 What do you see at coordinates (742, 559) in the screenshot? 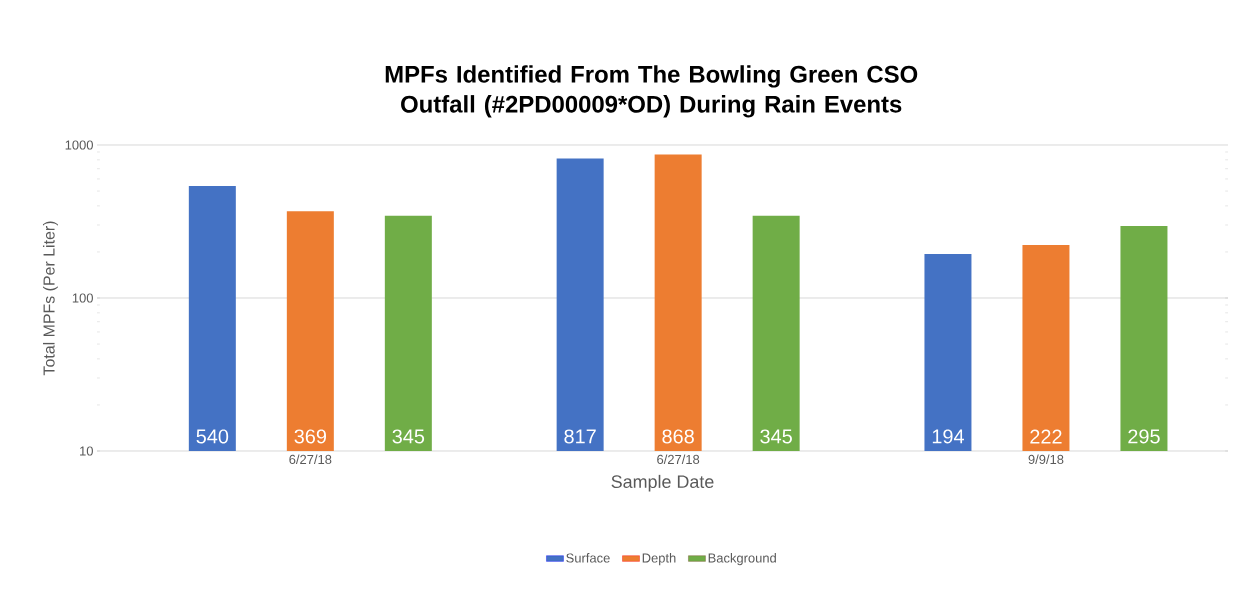
I see `legend-label: Background` at bounding box center [742, 559].